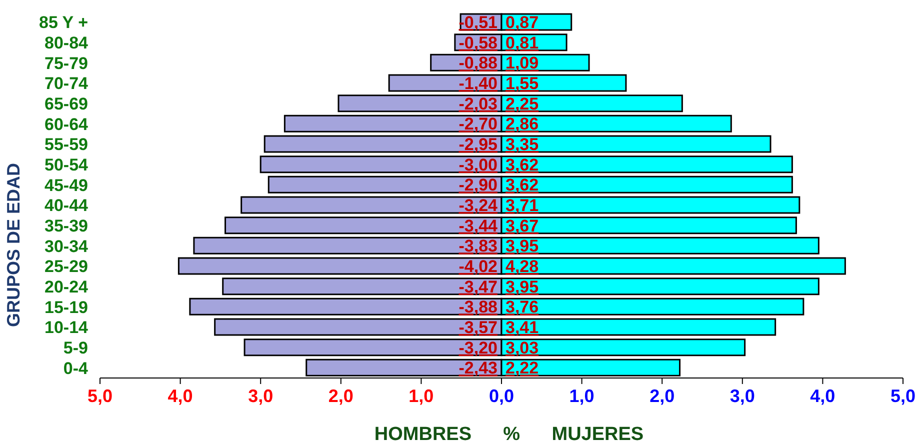 The height and width of the screenshot is (448, 918). What do you see at coordinates (66, 246) in the screenshot?
I see `y-tick-label: 30-34` at bounding box center [66, 246].